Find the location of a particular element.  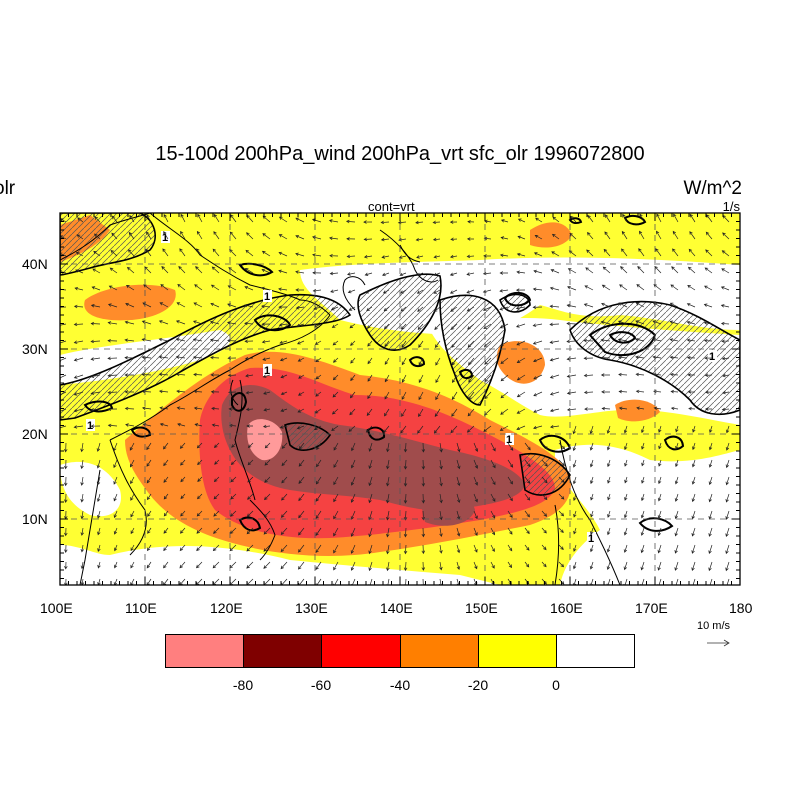

lon-label-130e: 130E is located at coordinates (311, 608).